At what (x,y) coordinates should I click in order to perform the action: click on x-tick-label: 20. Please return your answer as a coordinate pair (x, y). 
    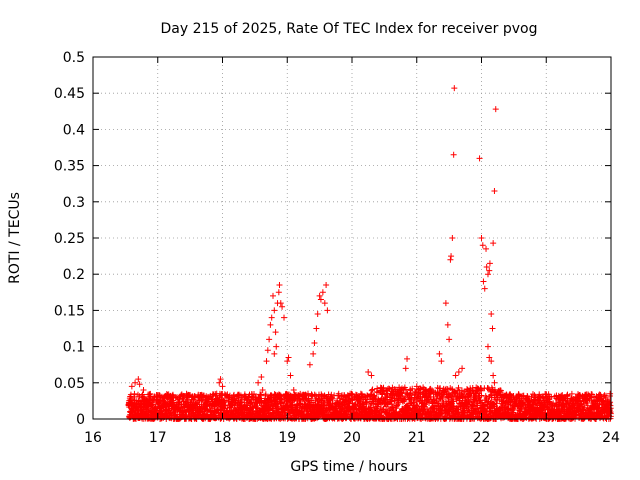
    Looking at the image, I should click on (352, 438).